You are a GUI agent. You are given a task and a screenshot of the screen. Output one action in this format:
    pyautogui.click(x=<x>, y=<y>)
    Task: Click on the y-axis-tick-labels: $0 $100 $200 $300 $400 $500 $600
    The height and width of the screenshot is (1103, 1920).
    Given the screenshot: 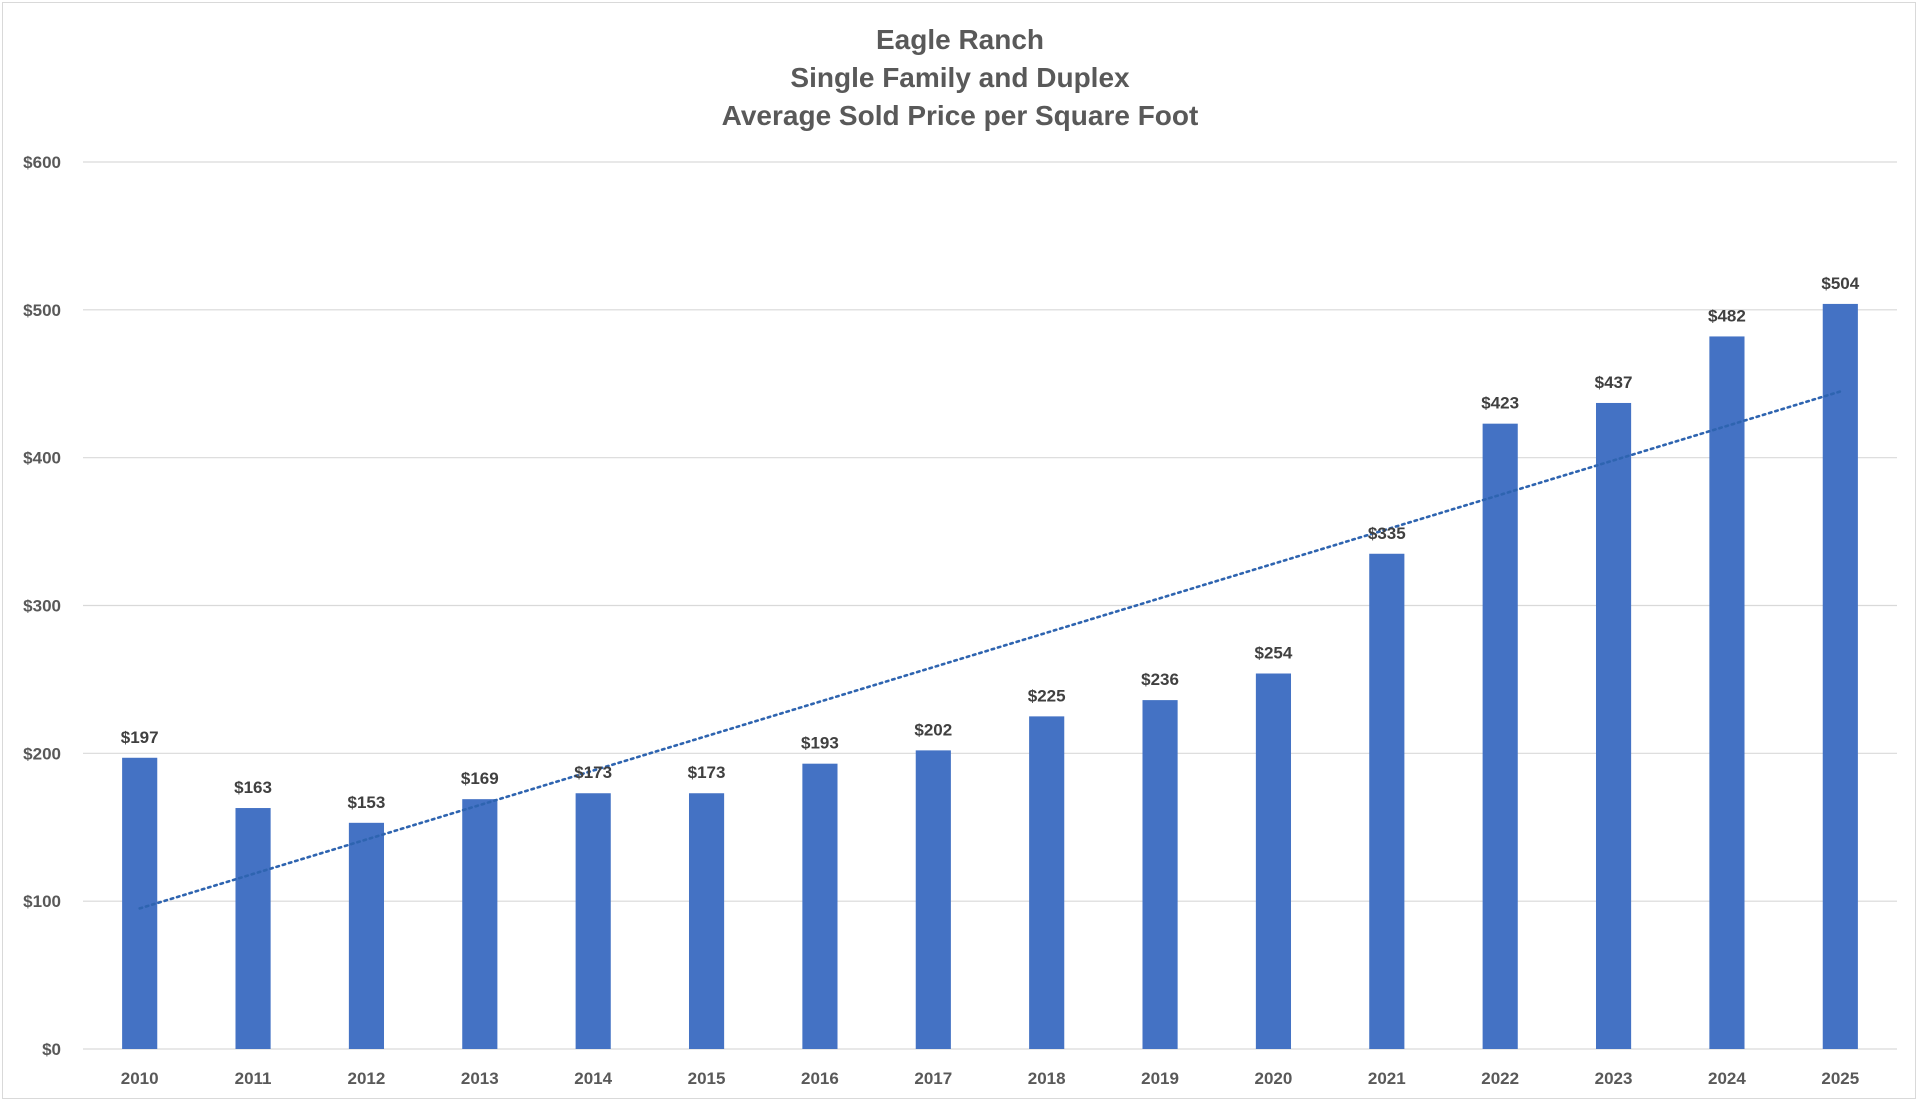 What is the action you would take?
    pyautogui.click(x=42, y=606)
    